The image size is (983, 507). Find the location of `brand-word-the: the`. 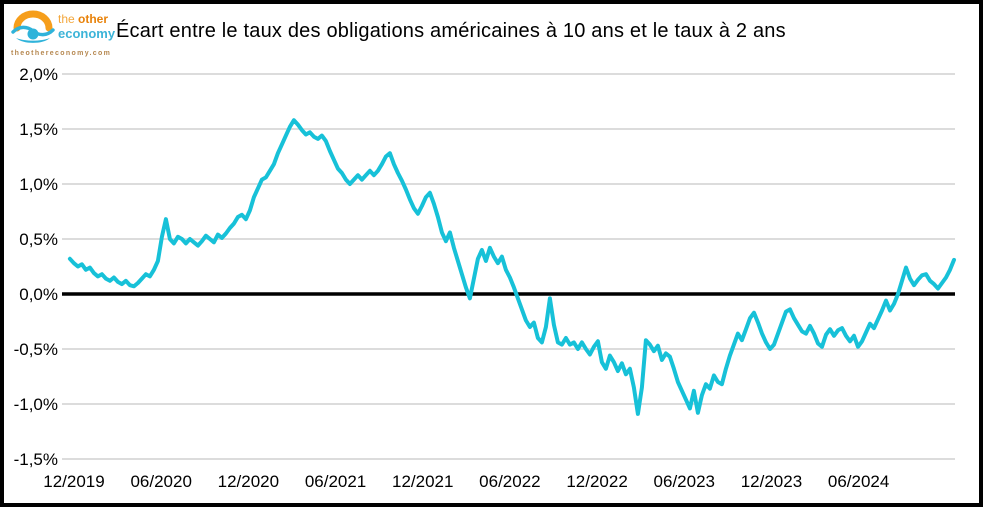

brand-word-the: the is located at coordinates (68, 19).